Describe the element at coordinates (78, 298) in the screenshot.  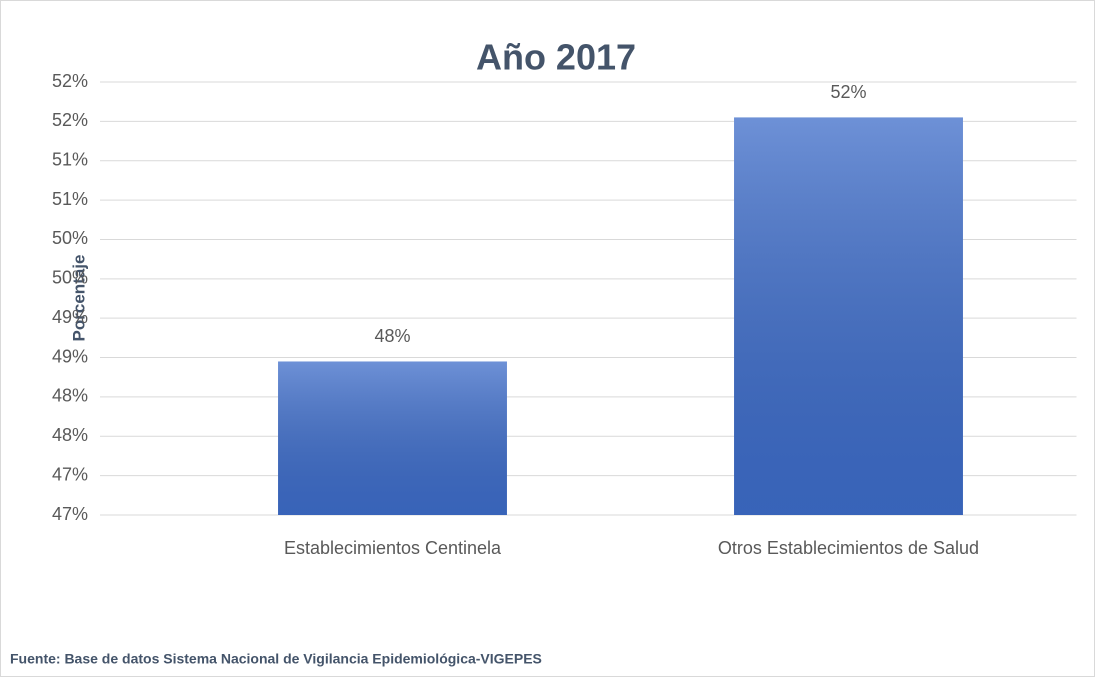
I see `y-axis-label: Porcentaje` at that location.